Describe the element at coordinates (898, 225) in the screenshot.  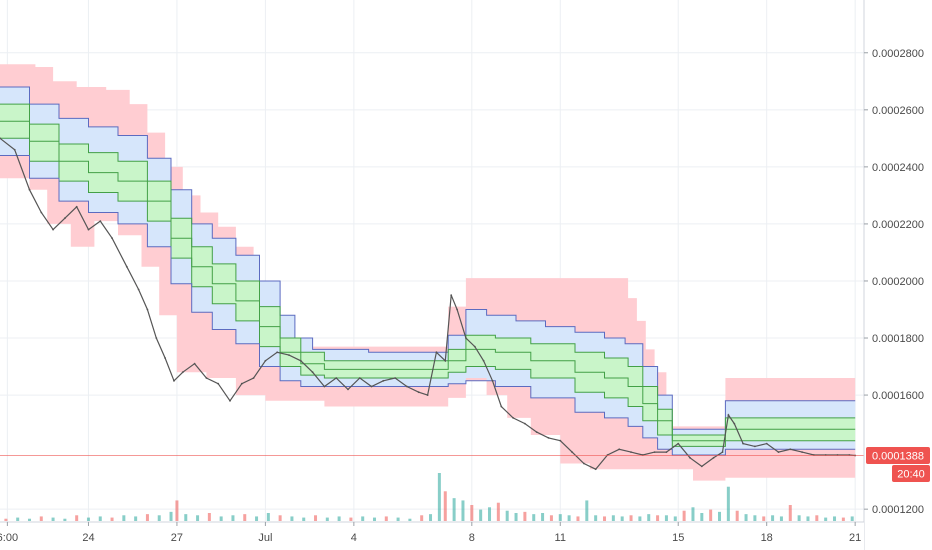
I see `price-axis-tick-label: 0.0002200` at that location.